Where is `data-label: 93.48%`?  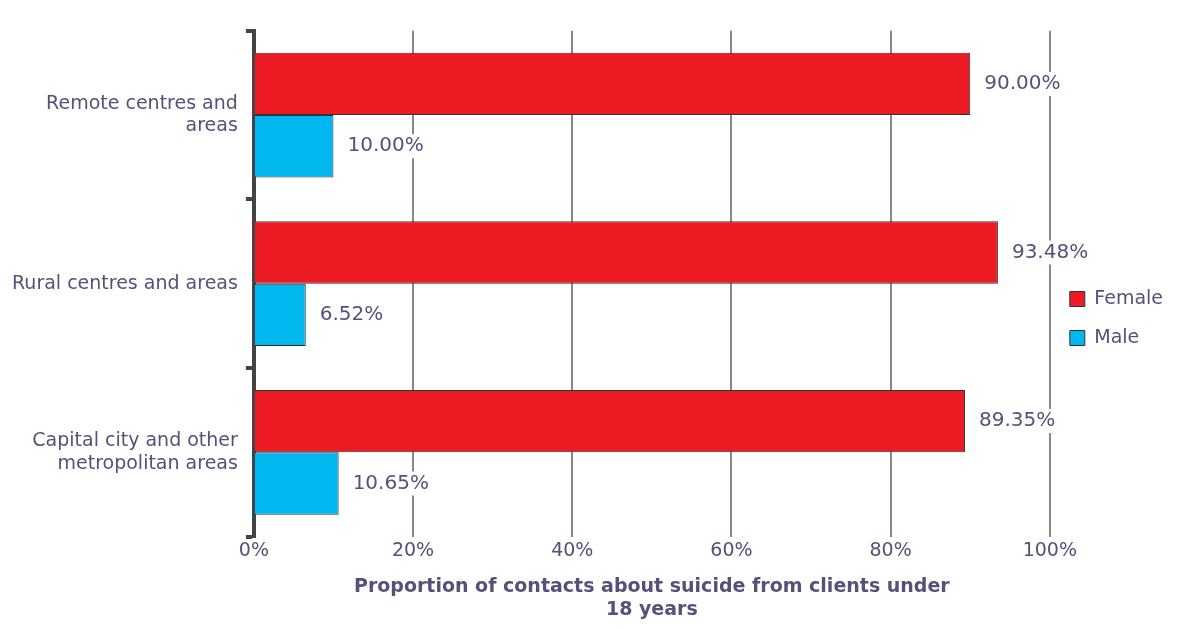
data-label: 93.48% is located at coordinates (1050, 250).